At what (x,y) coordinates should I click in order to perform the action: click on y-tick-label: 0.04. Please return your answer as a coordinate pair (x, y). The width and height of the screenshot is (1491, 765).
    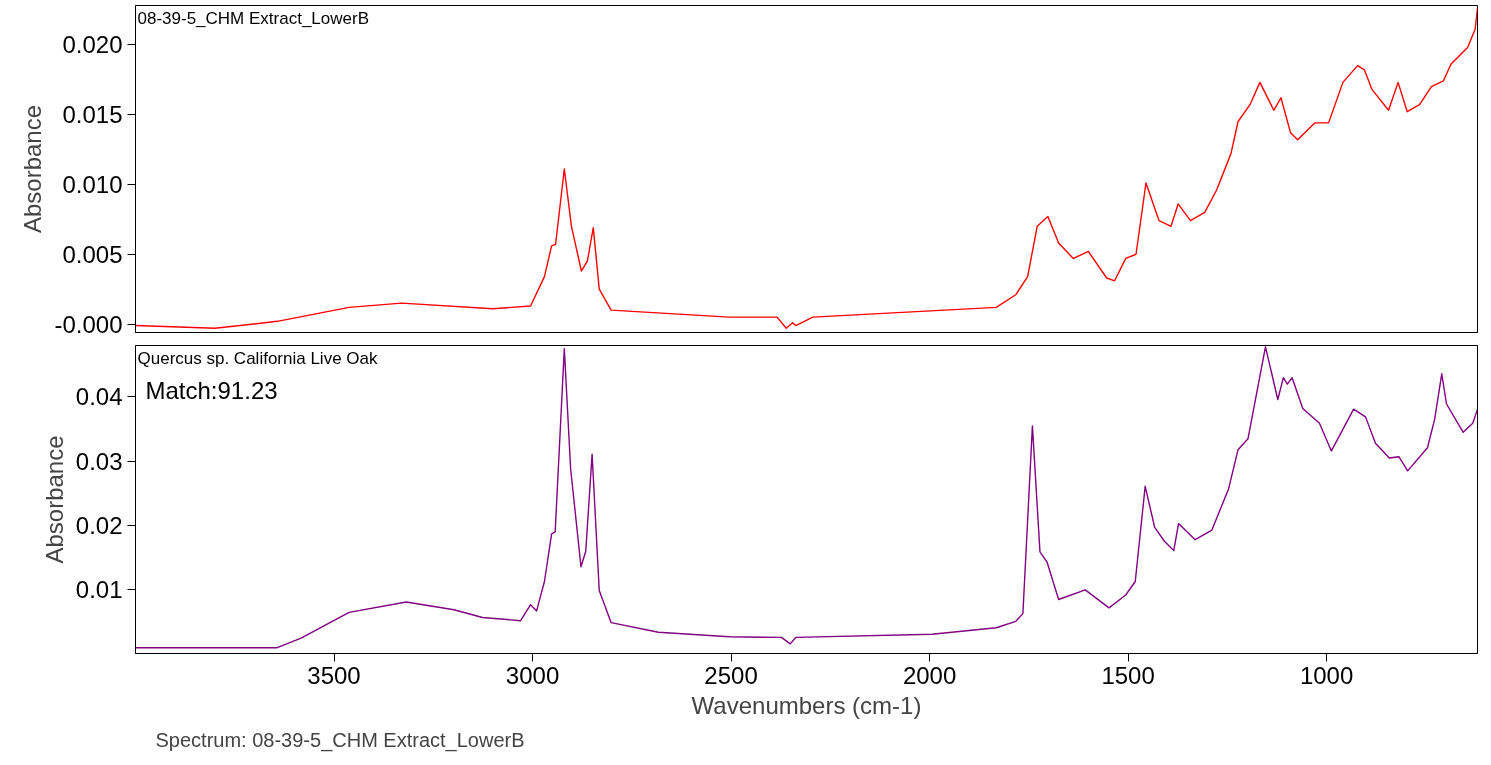
    Looking at the image, I should click on (99, 397).